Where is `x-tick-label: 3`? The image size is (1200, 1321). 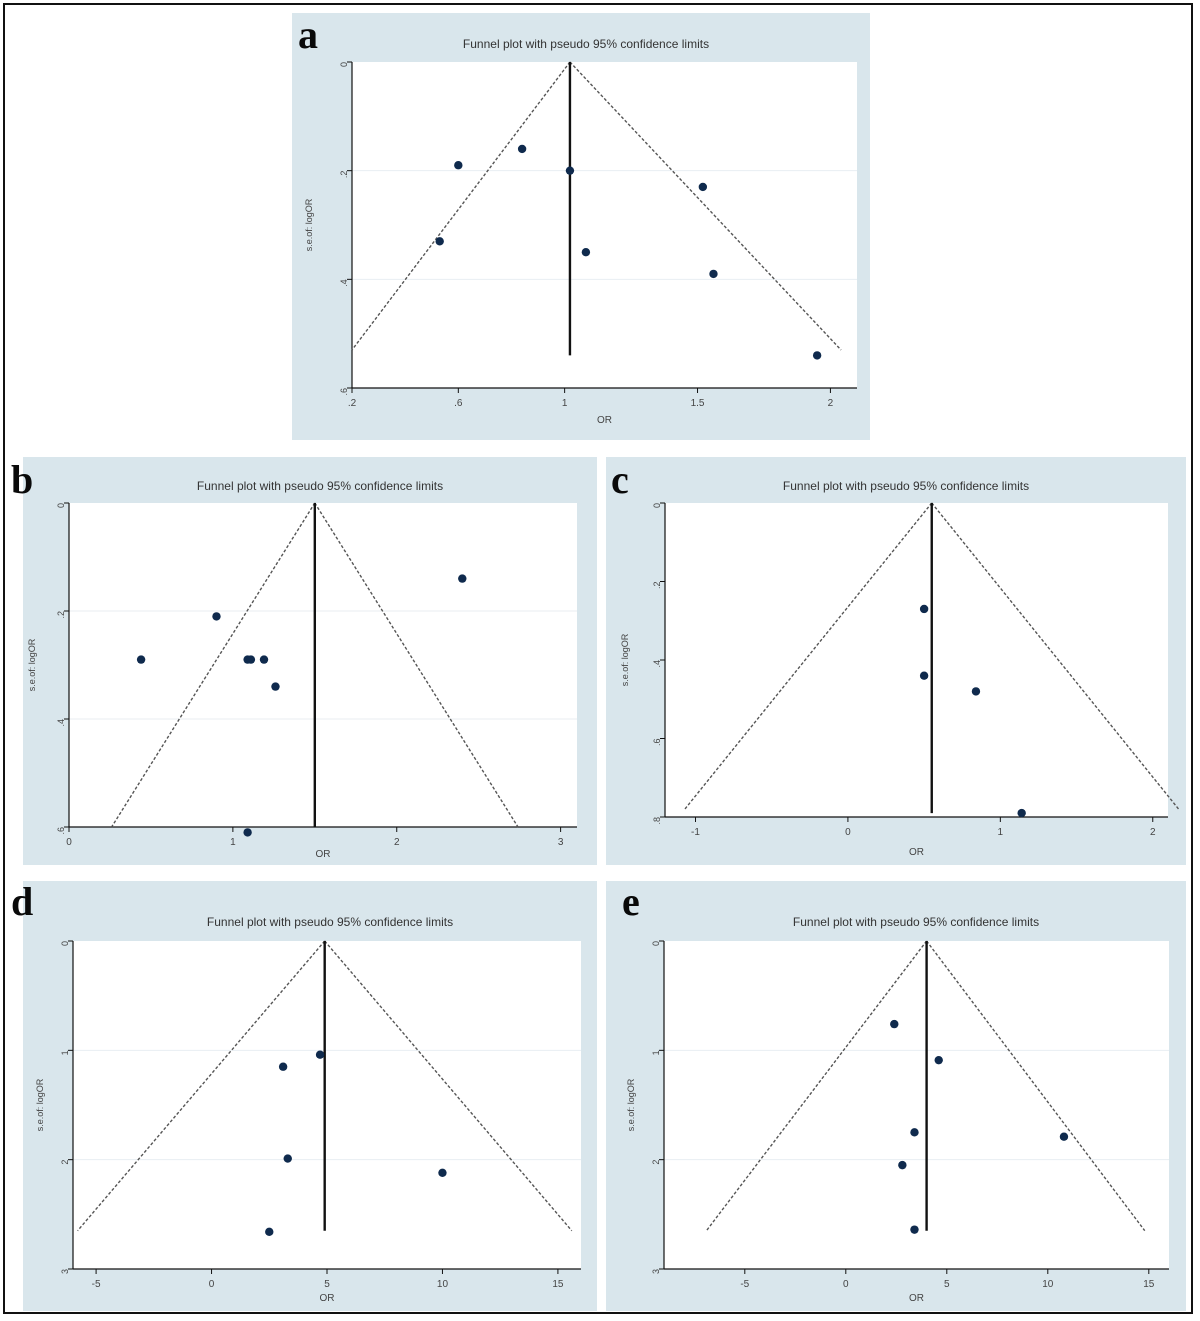
x-tick-label: 3 is located at coordinates (561, 842).